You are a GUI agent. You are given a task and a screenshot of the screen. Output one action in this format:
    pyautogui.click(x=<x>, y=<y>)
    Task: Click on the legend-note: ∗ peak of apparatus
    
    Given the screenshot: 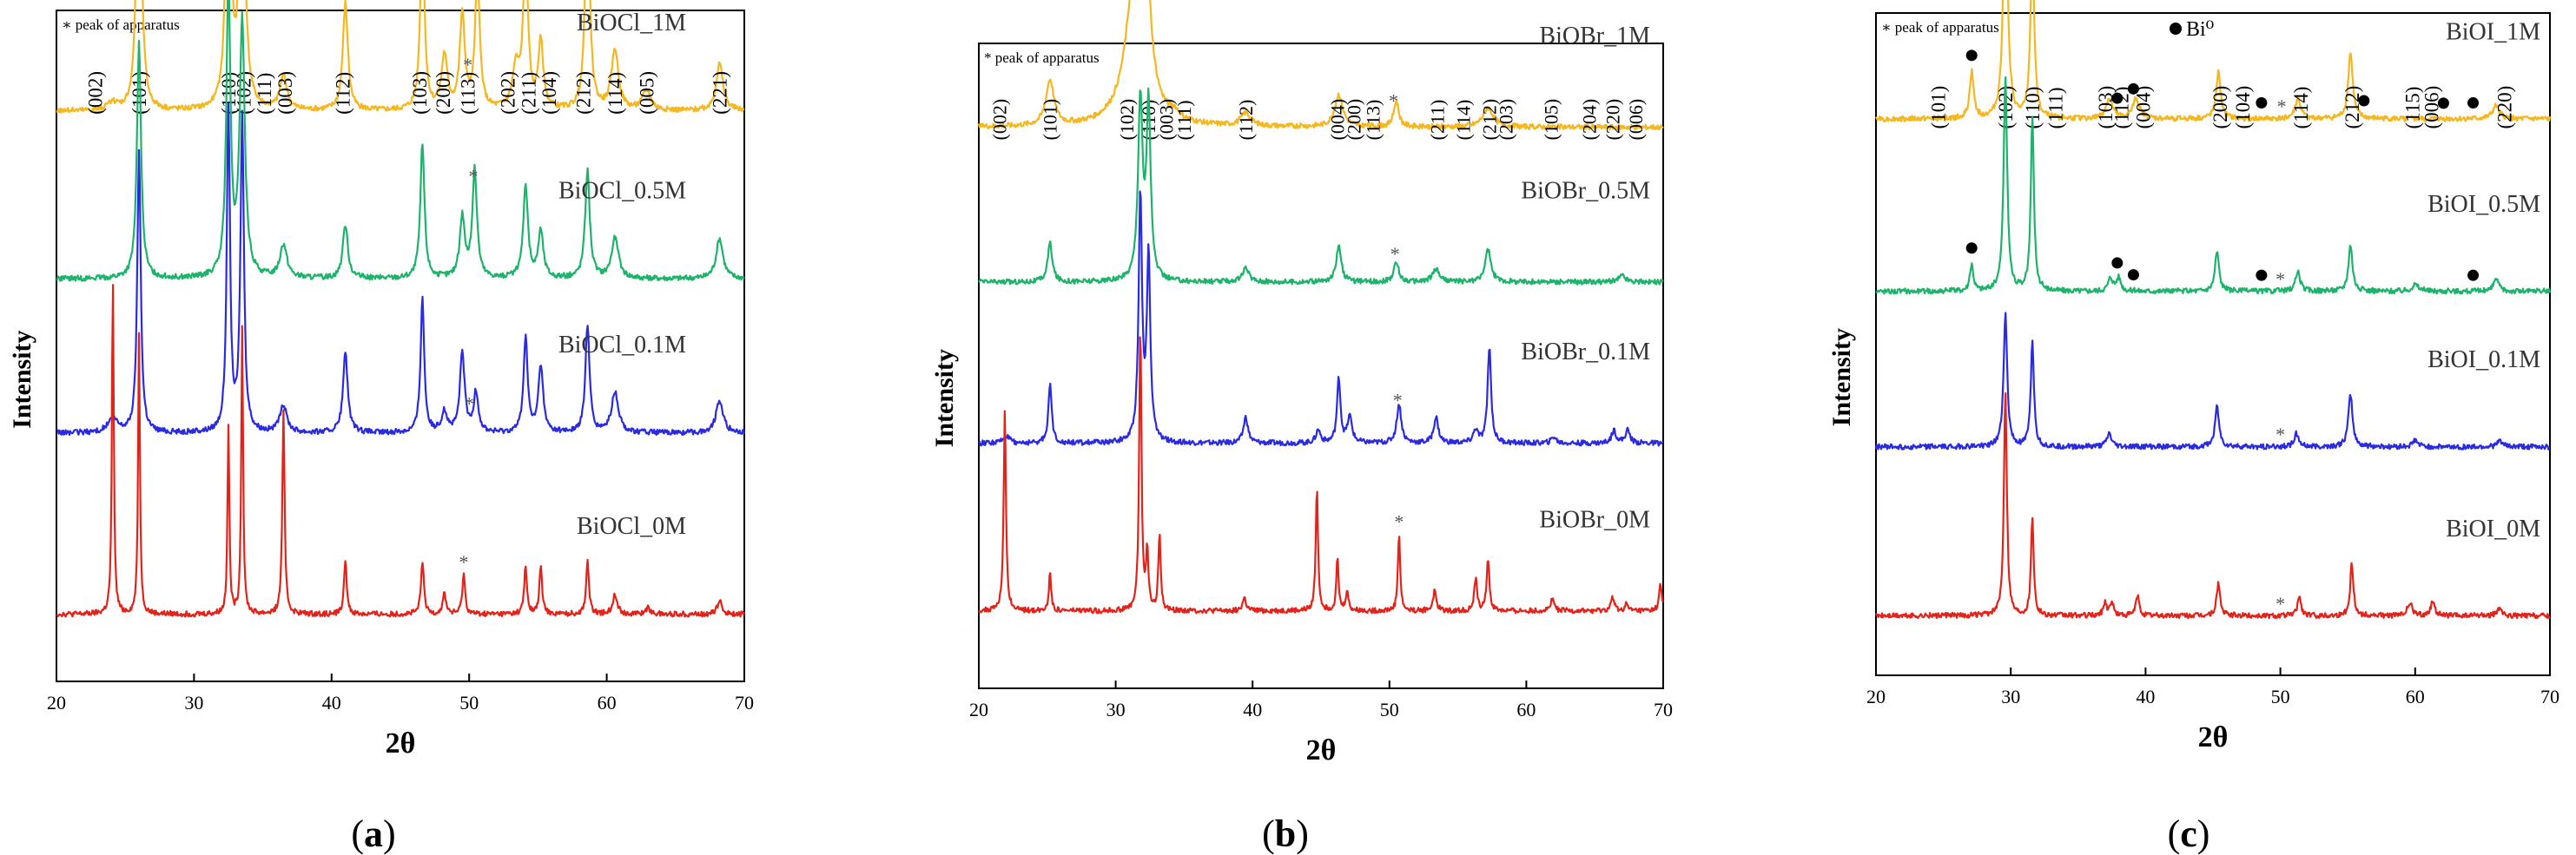 What is the action you would take?
    pyautogui.click(x=1940, y=28)
    